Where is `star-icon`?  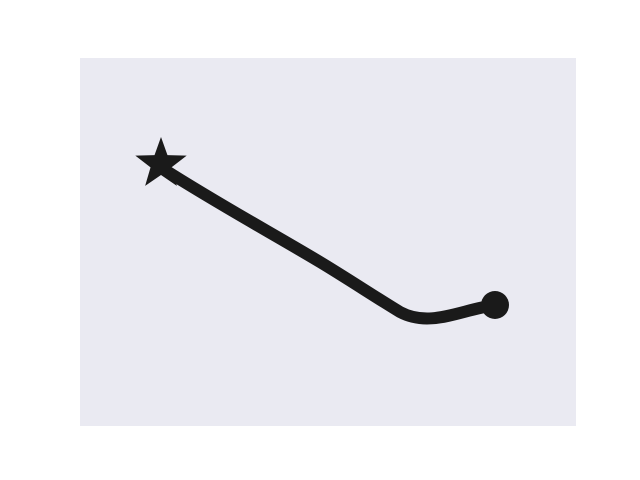
star-icon is located at coordinates (161, 161).